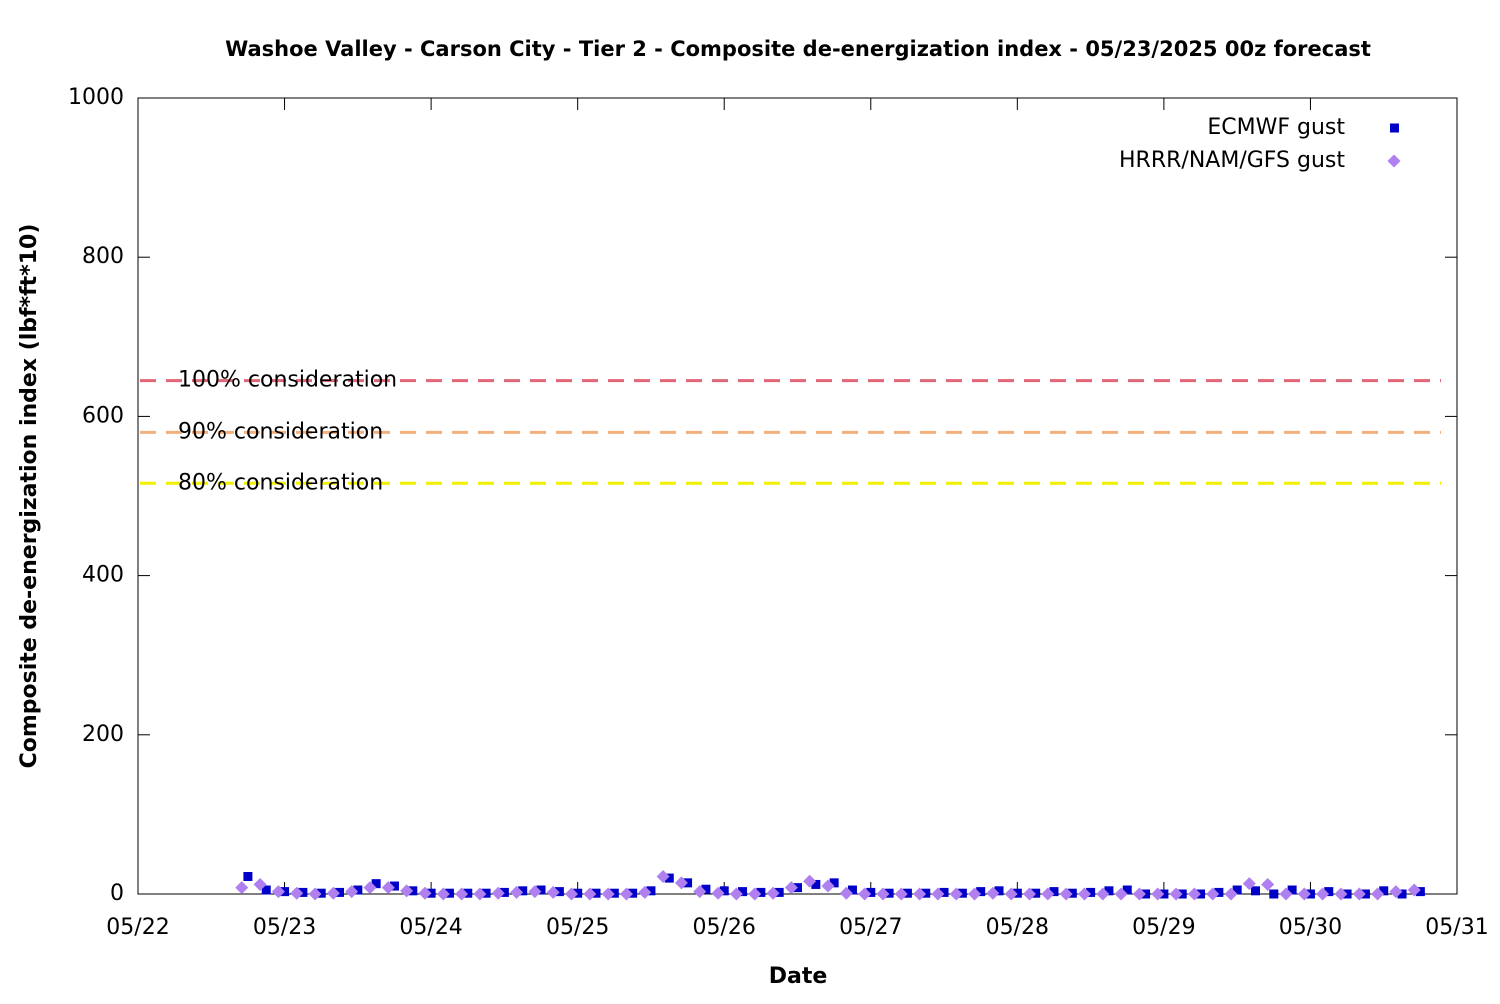 The image size is (1500, 1004). What do you see at coordinates (1456, 927) in the screenshot?
I see `x-tick-label: 05/31` at bounding box center [1456, 927].